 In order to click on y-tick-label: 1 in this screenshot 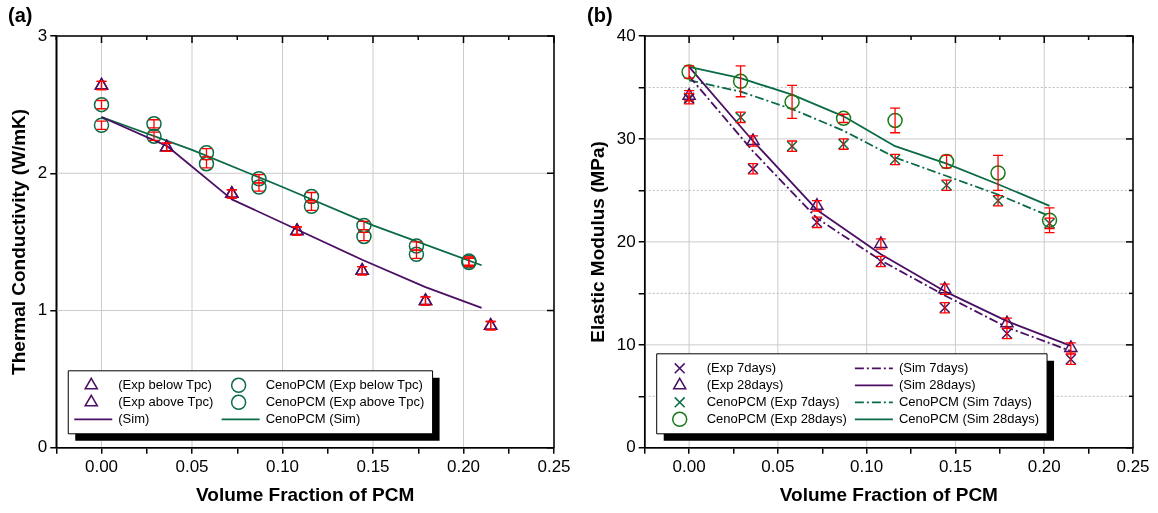, I will do `click(42, 310)`.